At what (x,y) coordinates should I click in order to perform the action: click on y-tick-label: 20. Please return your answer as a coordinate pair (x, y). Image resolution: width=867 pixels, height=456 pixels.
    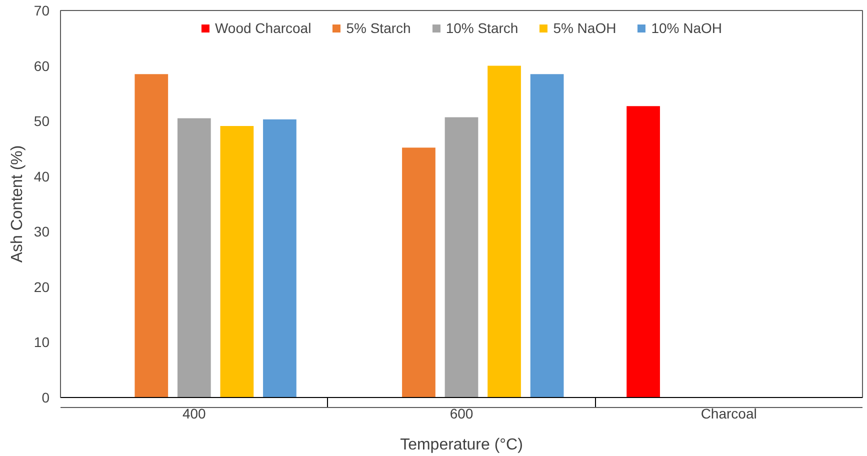
    Looking at the image, I should click on (42, 286).